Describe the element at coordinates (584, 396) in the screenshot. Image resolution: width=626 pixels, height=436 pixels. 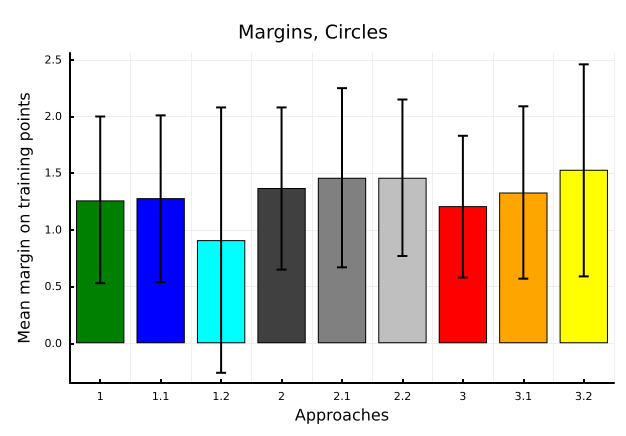
I see `x-tick-label: 3.2` at that location.